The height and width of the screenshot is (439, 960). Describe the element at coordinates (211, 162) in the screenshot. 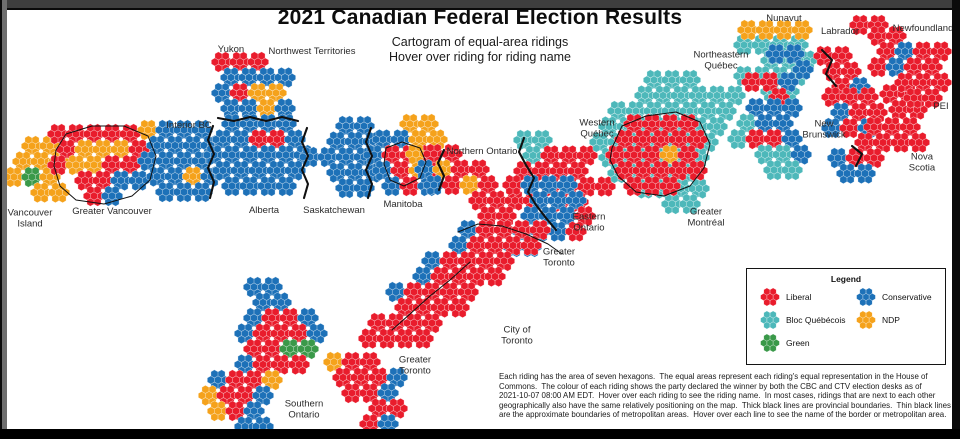

I see `border-bc-alberta` at that location.